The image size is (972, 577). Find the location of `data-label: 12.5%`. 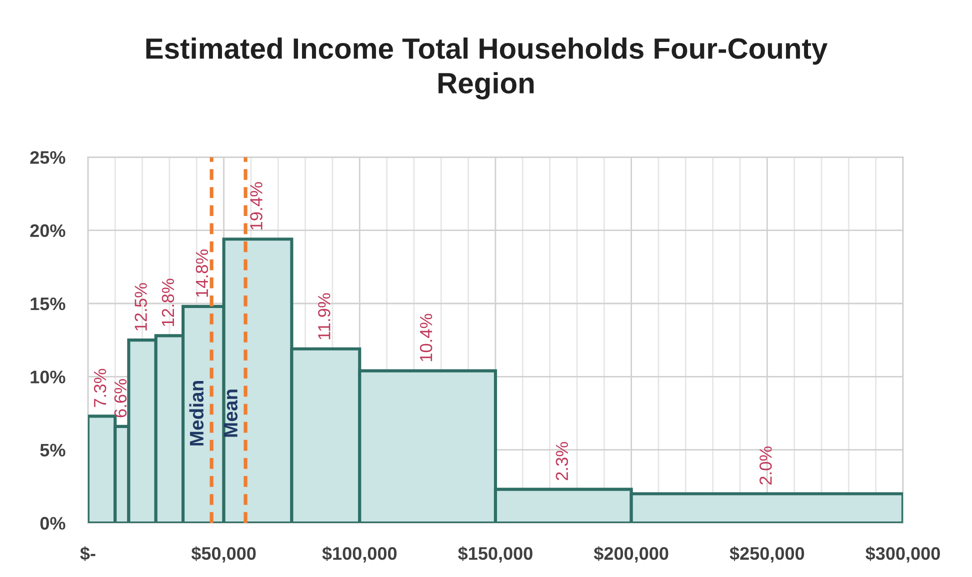

data-label: 12.5% is located at coordinates (140, 306).